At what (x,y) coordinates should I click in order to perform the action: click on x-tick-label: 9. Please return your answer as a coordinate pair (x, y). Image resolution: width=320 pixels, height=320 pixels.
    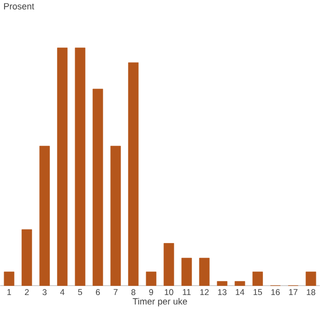
    Looking at the image, I should click on (151, 292).